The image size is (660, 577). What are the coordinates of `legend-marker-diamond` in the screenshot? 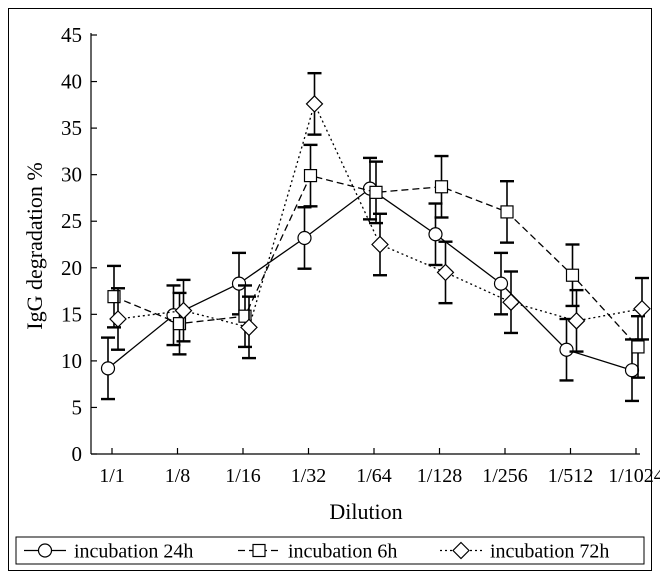 It's located at (461, 550).